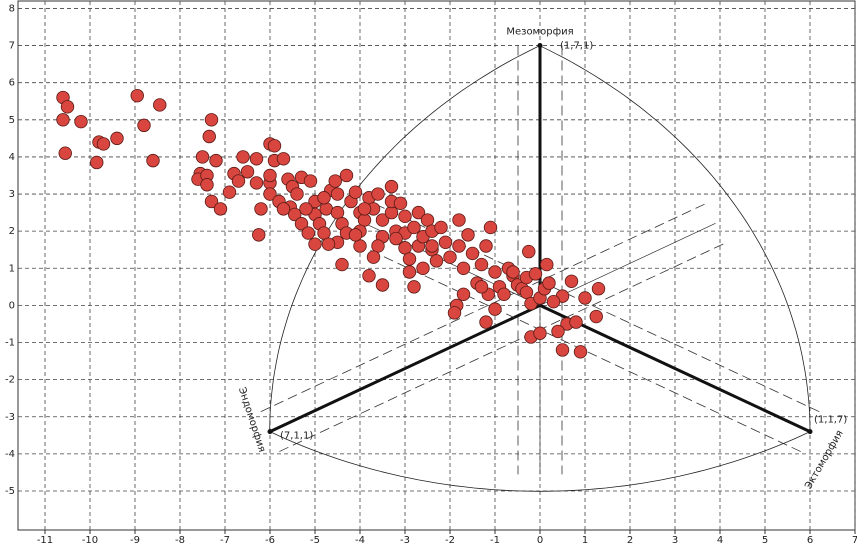  Describe the element at coordinates (540, 461) in the screenshot. I see `frame-arc` at that location.